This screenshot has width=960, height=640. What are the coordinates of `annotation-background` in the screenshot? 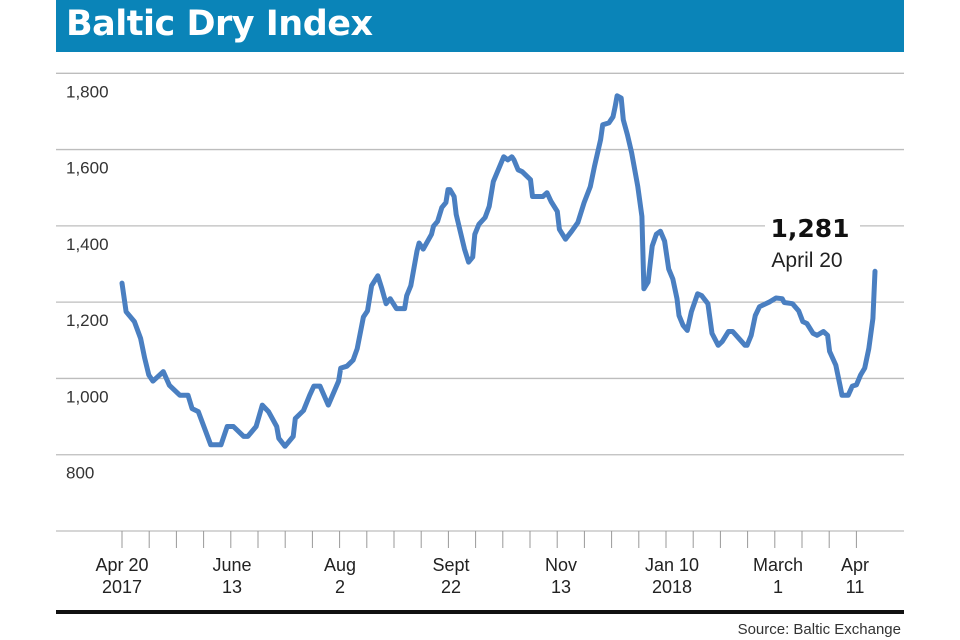 It's located at (812, 220).